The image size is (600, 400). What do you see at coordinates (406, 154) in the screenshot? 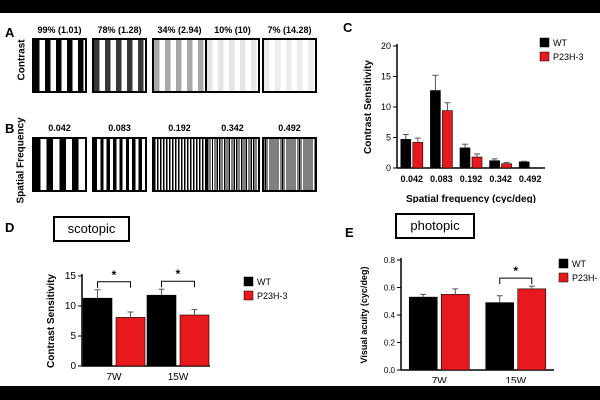
I see `bar-wt-0.042` at bounding box center [406, 154].